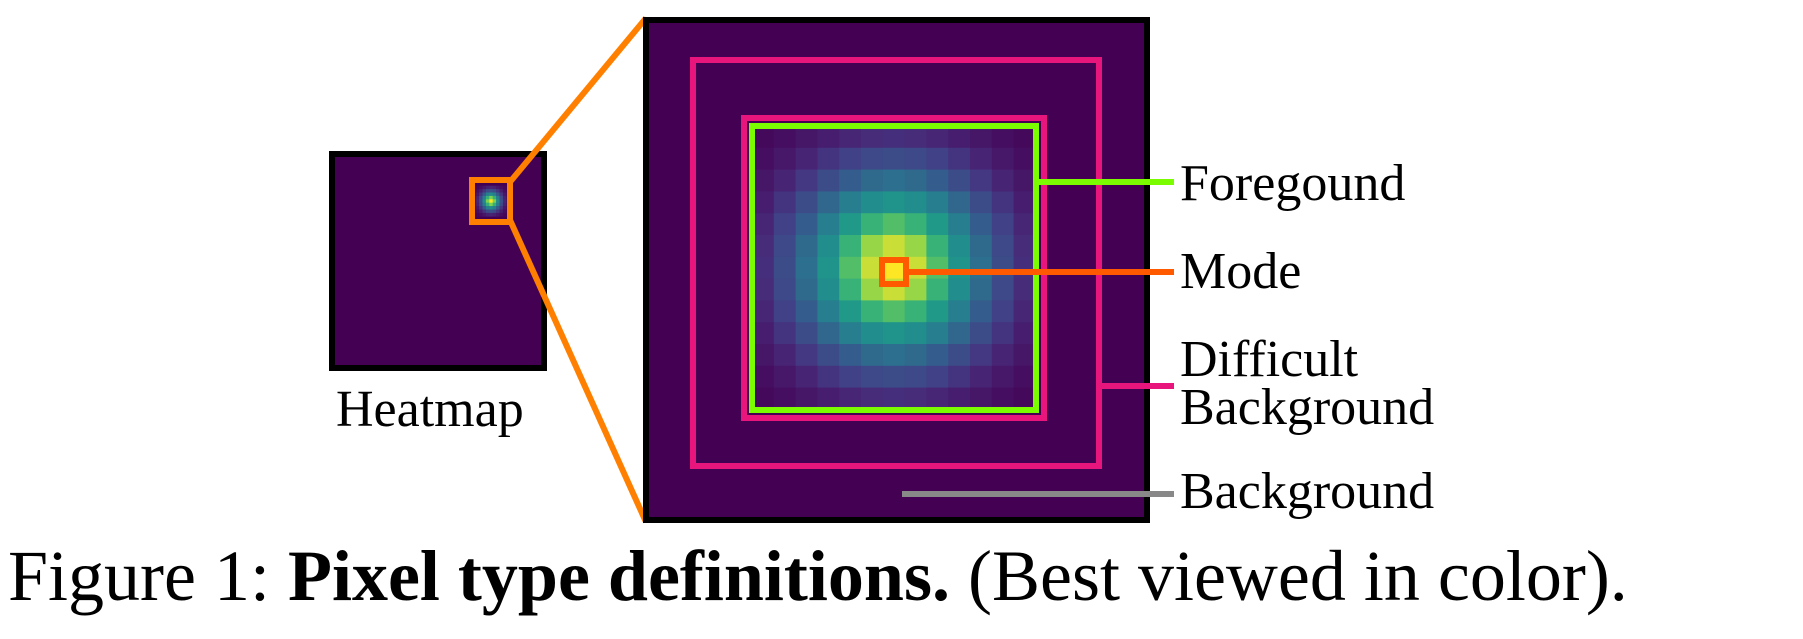 Image resolution: width=1803 pixels, height=639 pixels. I want to click on foreground-box, so click(894, 268).